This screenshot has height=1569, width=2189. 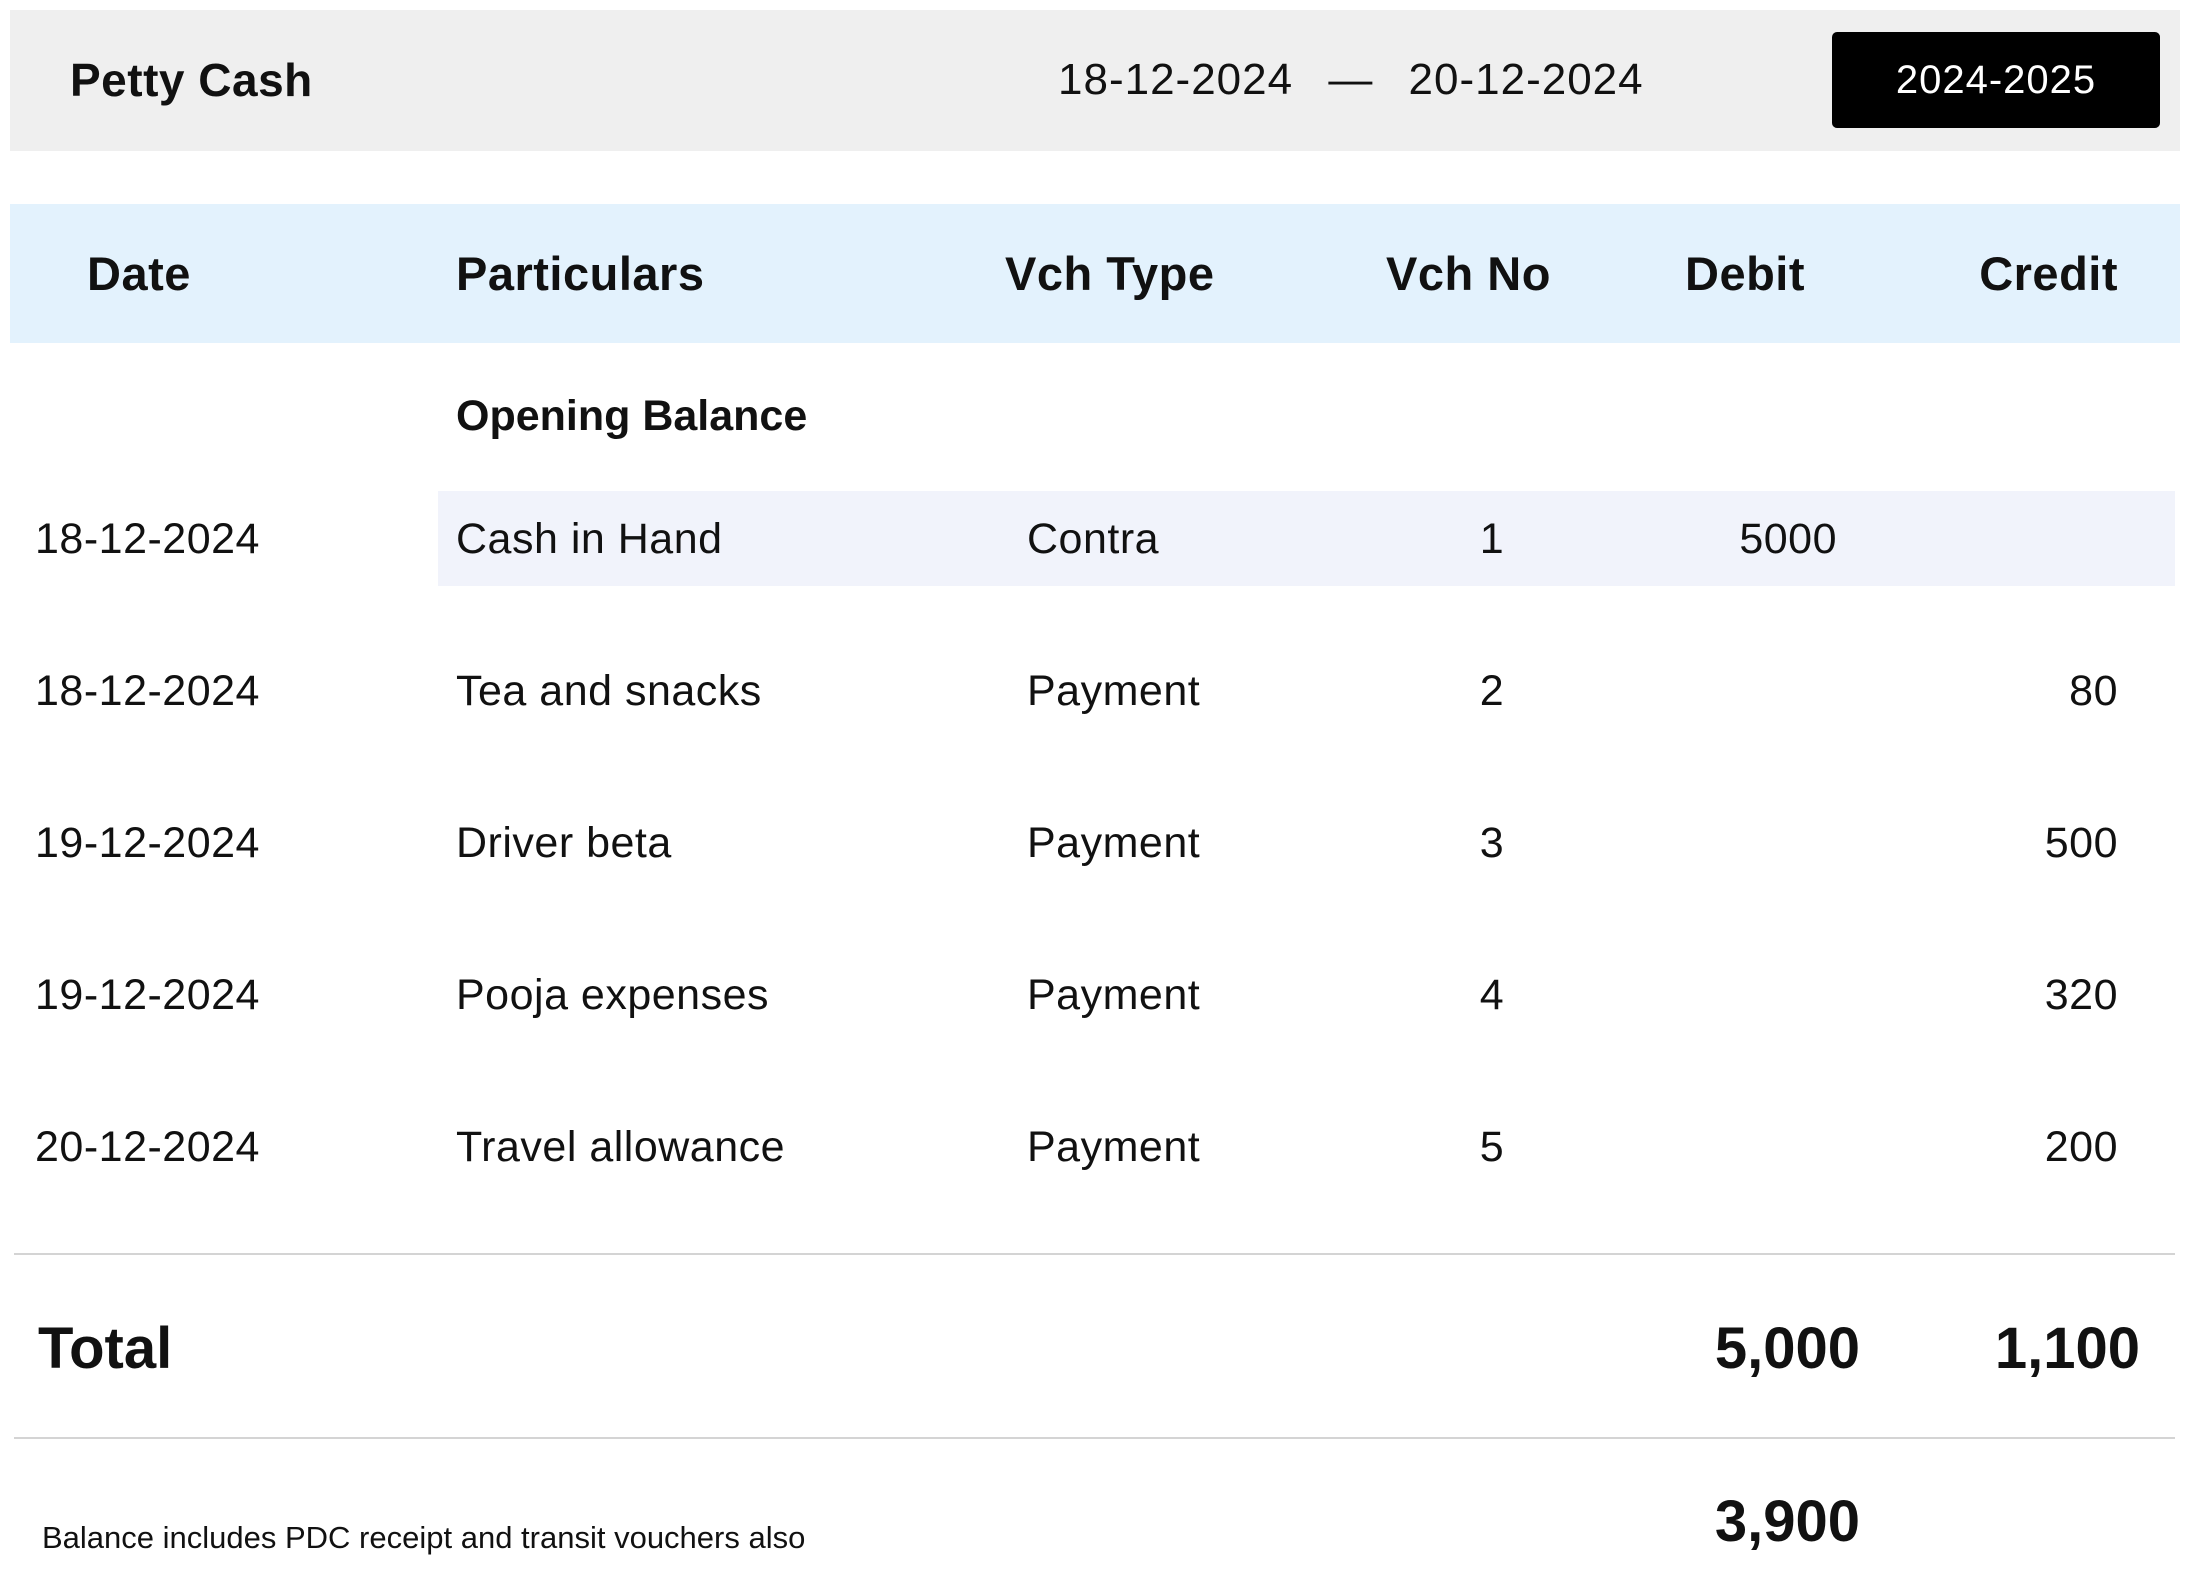 I want to click on table-header, so click(x=1095, y=273).